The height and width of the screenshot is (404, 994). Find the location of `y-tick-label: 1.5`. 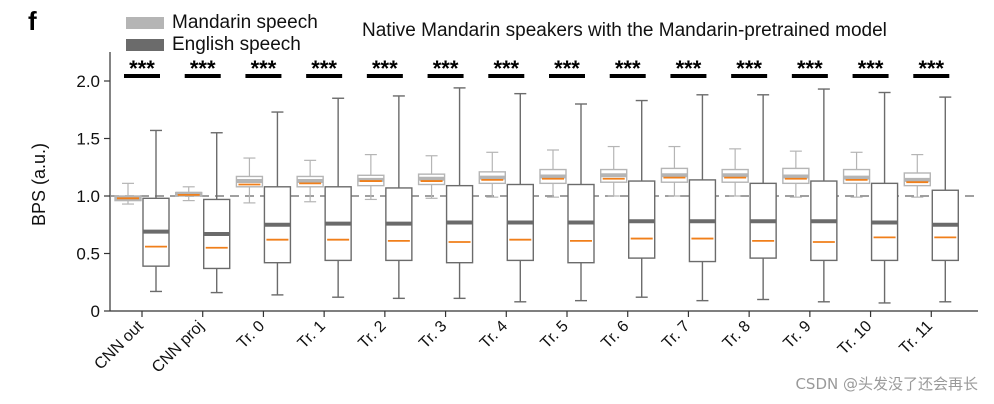

y-tick-label: 1.5 is located at coordinates (88, 139).